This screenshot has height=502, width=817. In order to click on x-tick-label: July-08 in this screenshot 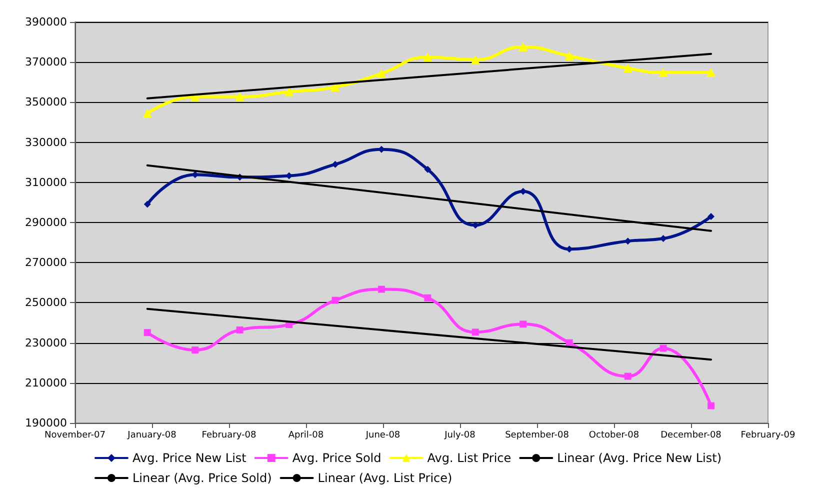, I will do `click(460, 435)`.